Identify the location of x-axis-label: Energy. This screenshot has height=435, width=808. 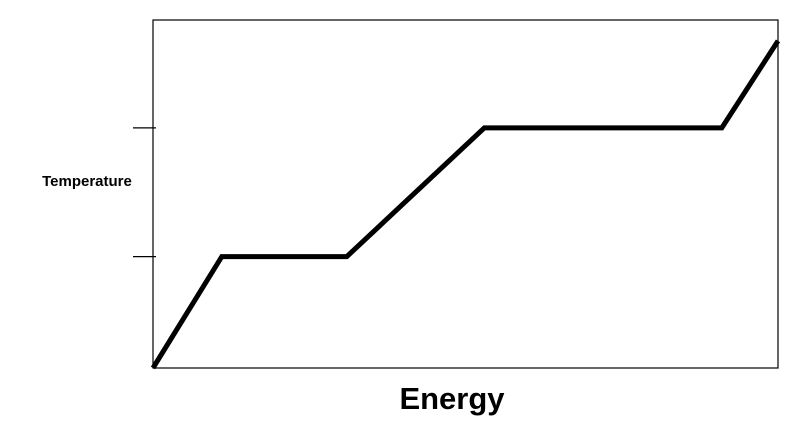
(452, 398).